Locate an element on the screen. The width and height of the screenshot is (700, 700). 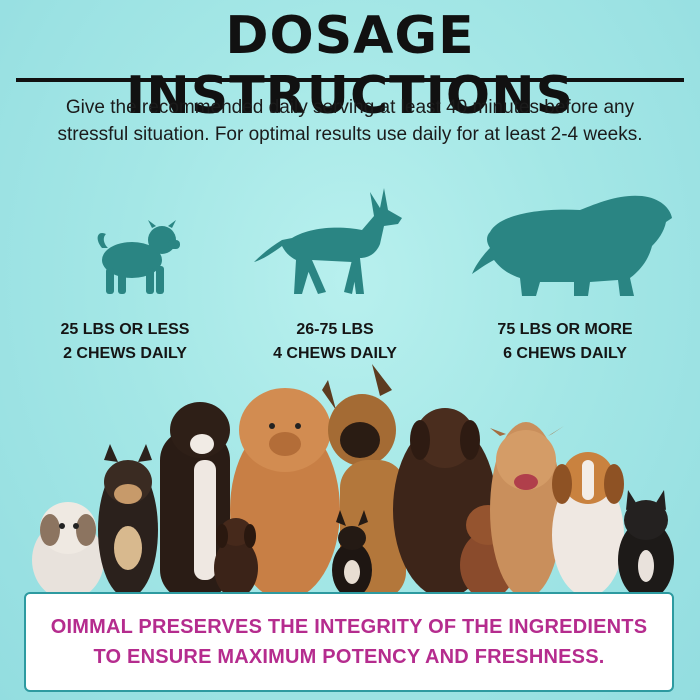
dosage-small: 25 LBS OR LESS 2 CHEWS DAILY is located at coordinates (125, 342).